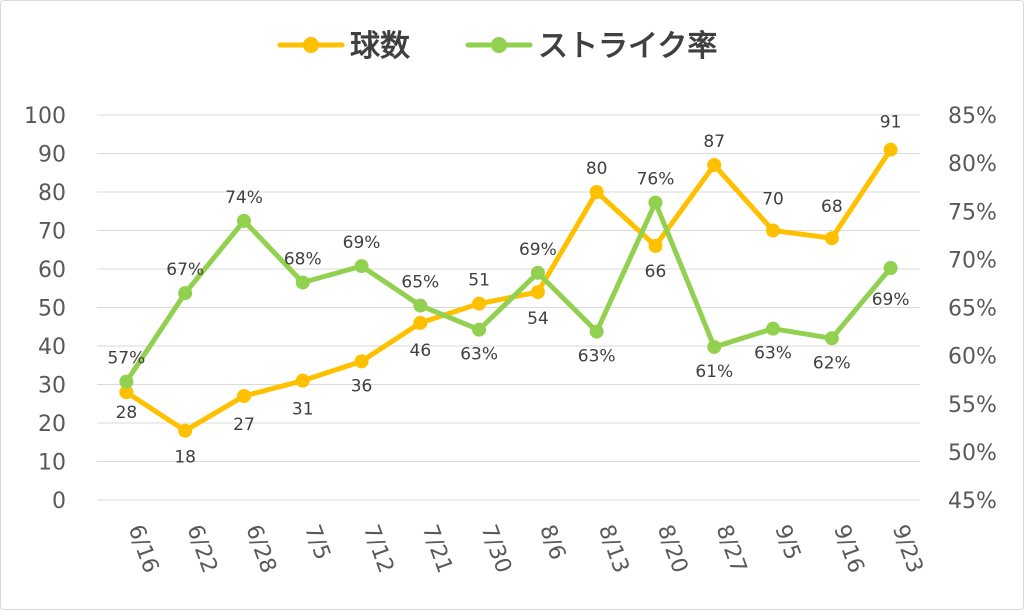  Describe the element at coordinates (202, 549) in the screenshot. I see `x-tick-label: 6/22` at that location.